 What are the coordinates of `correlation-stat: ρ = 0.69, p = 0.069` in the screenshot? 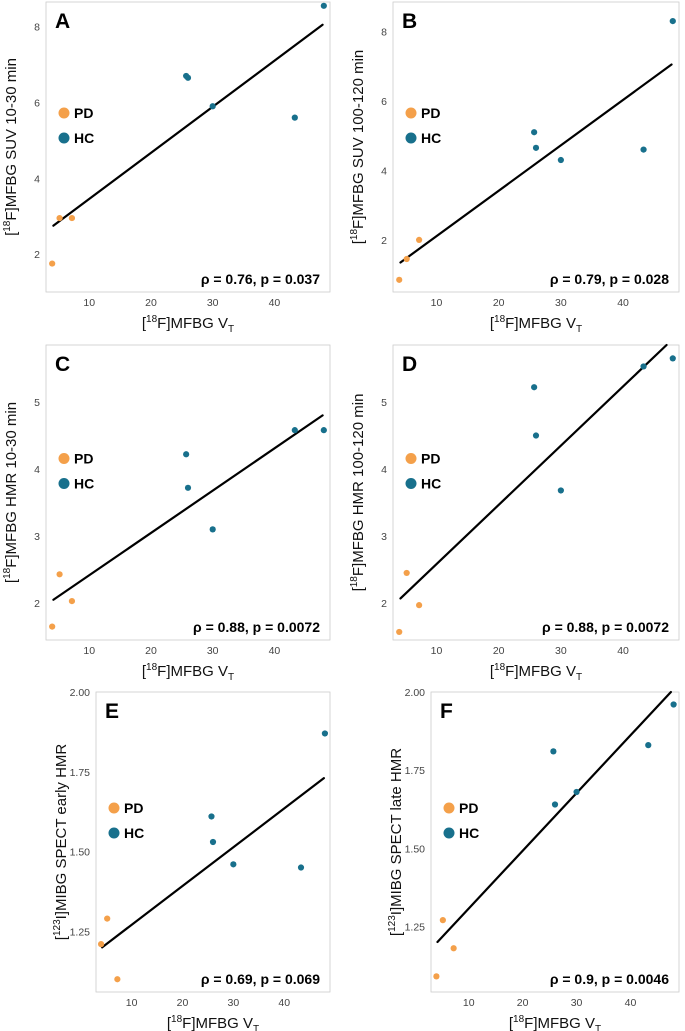 It's located at (260, 979).